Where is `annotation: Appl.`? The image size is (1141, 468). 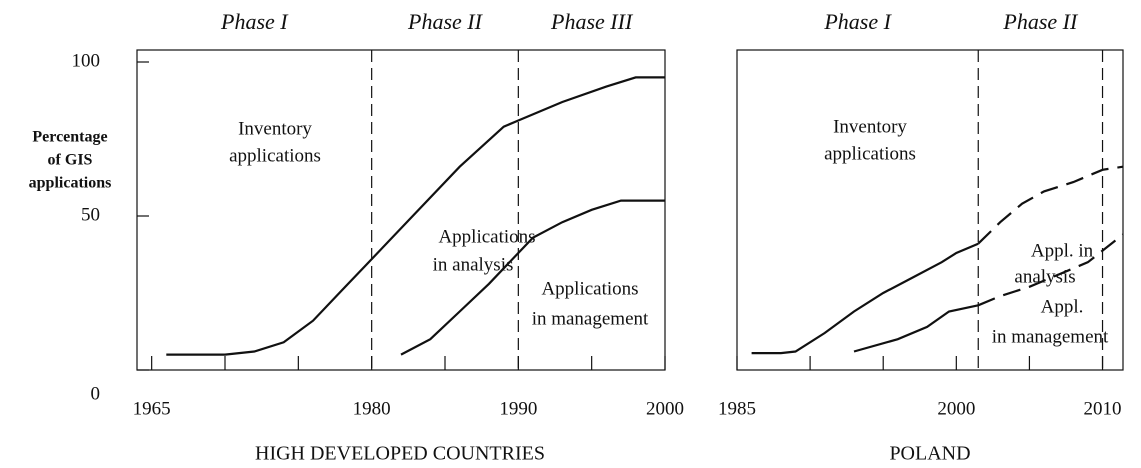
annotation: Appl. is located at coordinates (1062, 306).